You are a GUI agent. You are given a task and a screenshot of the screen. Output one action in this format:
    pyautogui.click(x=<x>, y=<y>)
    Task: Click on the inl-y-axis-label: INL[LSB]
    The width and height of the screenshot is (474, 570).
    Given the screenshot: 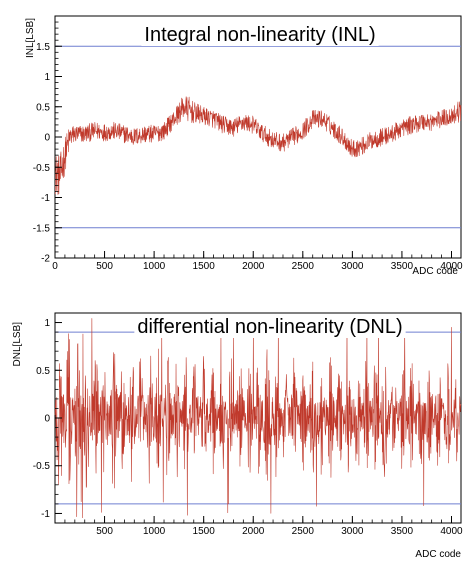 What is the action you would take?
    pyautogui.click(x=30, y=38)
    